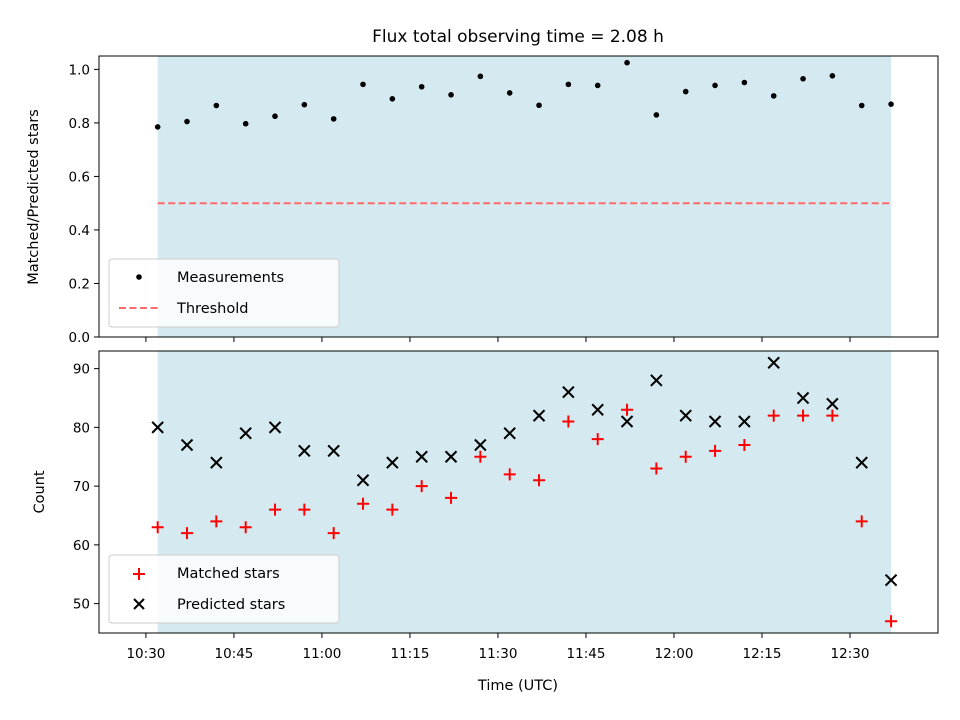 This screenshot has width=960, height=720. I want to click on bottom-y-tick-label: 80, so click(81, 428).